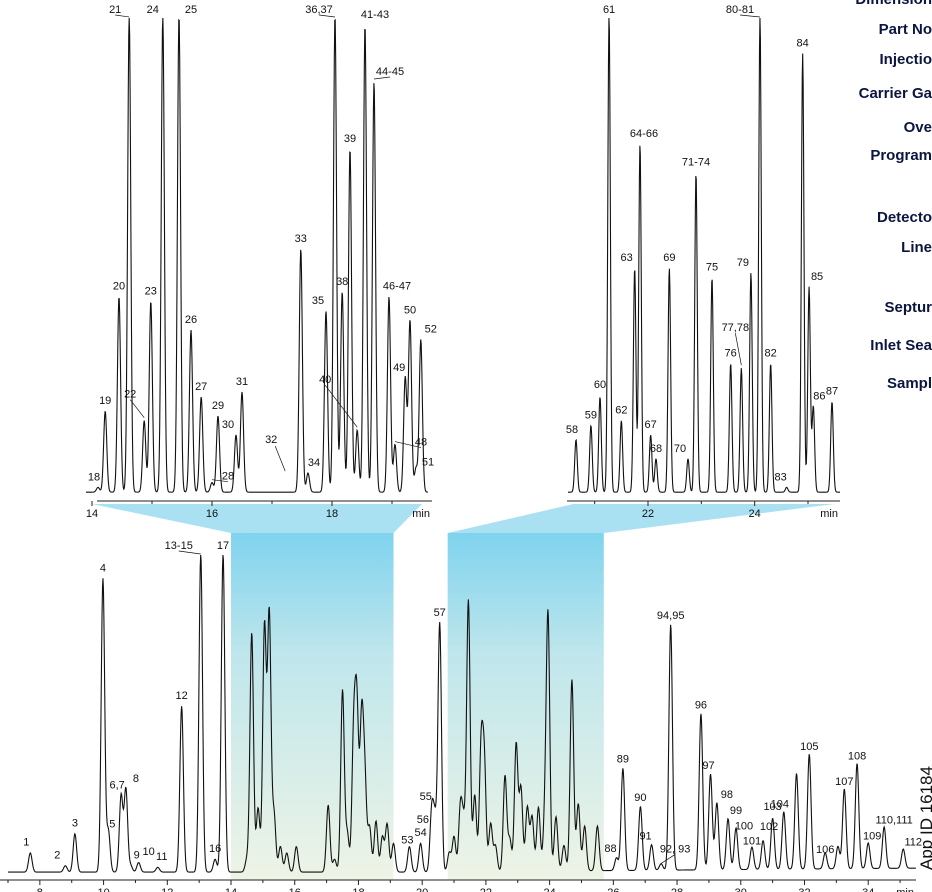 This screenshot has width=932, height=892. What do you see at coordinates (228, 477) in the screenshot?
I see `peak-label: 28` at bounding box center [228, 477].